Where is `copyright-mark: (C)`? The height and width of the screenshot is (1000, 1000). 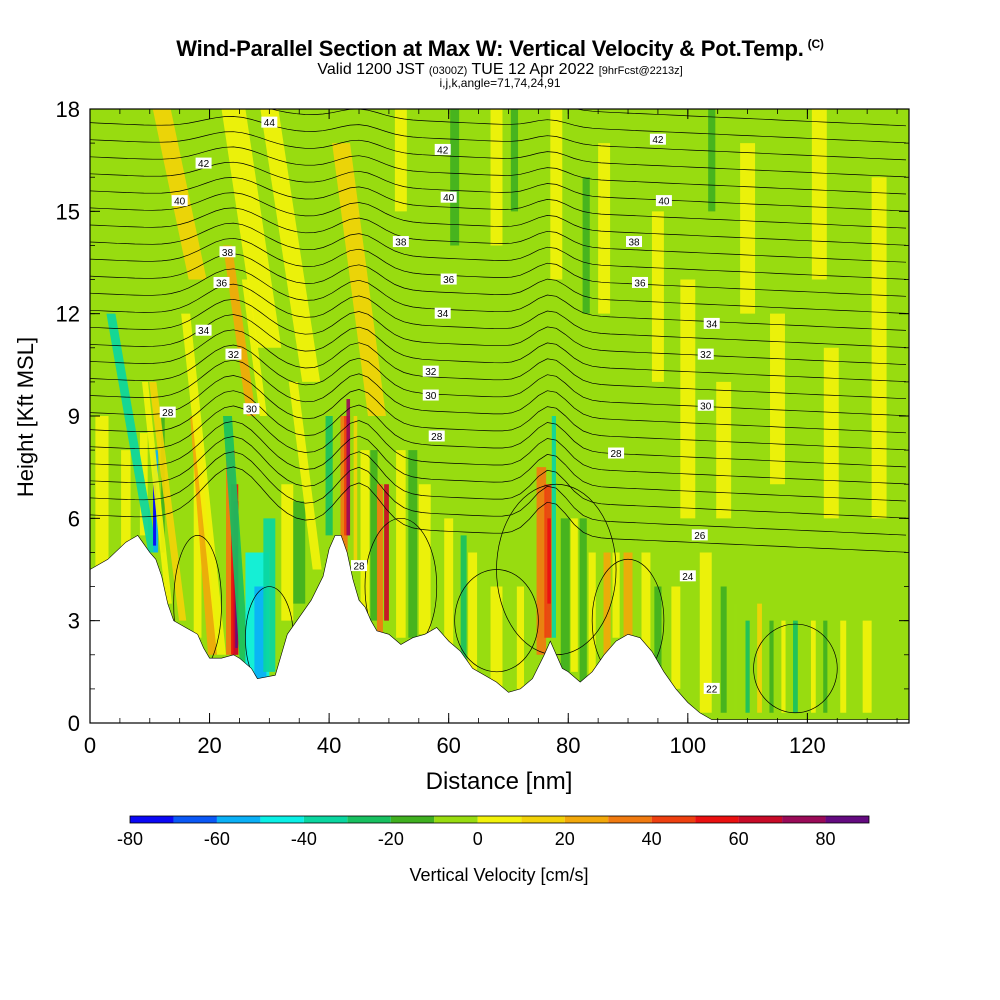 copyright-mark: (C) is located at coordinates (815, 43).